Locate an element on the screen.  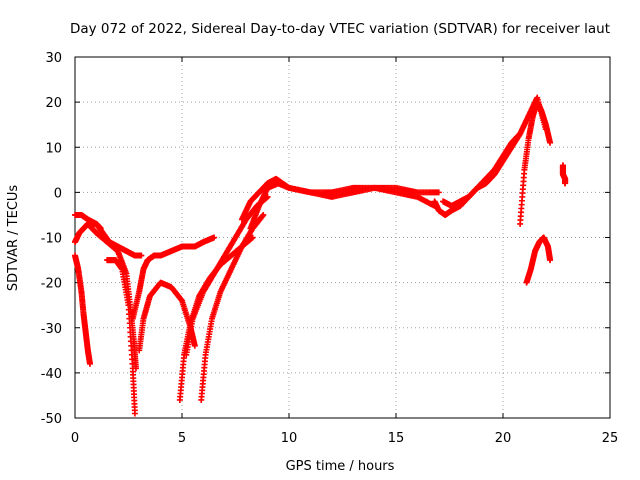
y-tick-label: -10 is located at coordinates (51, 239).